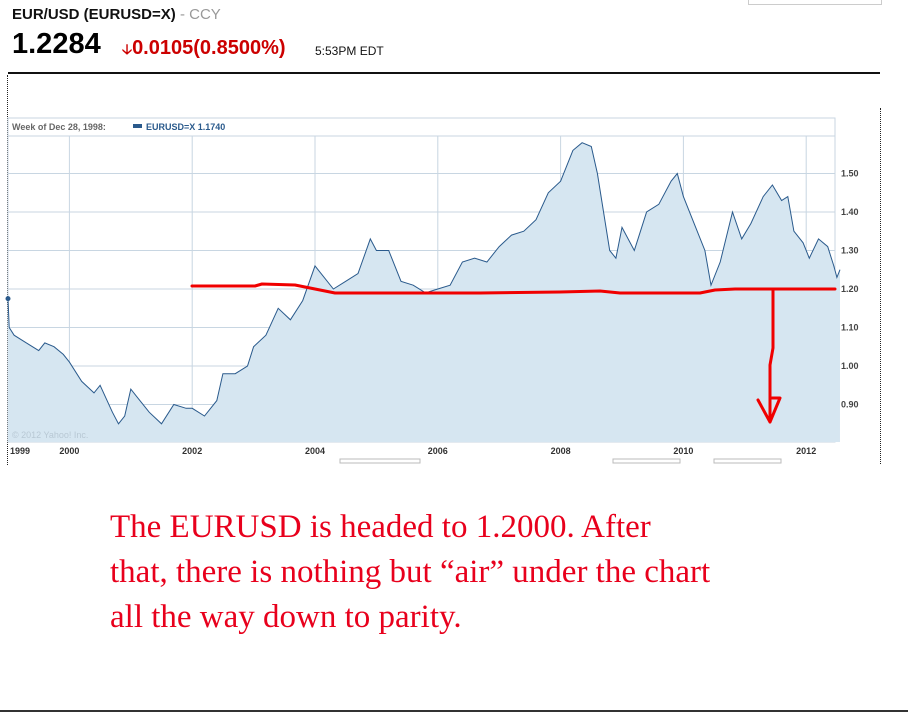 This screenshot has height=714, width=908. What do you see at coordinates (20, 451) in the screenshot?
I see `x-tick-label: 1999` at bounding box center [20, 451].